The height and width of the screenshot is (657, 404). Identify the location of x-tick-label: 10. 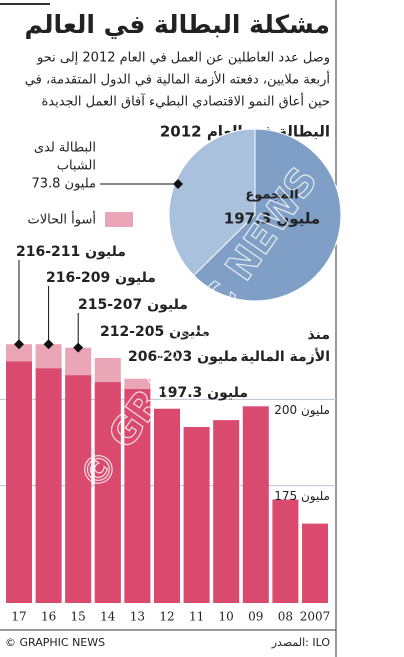
(226, 617).